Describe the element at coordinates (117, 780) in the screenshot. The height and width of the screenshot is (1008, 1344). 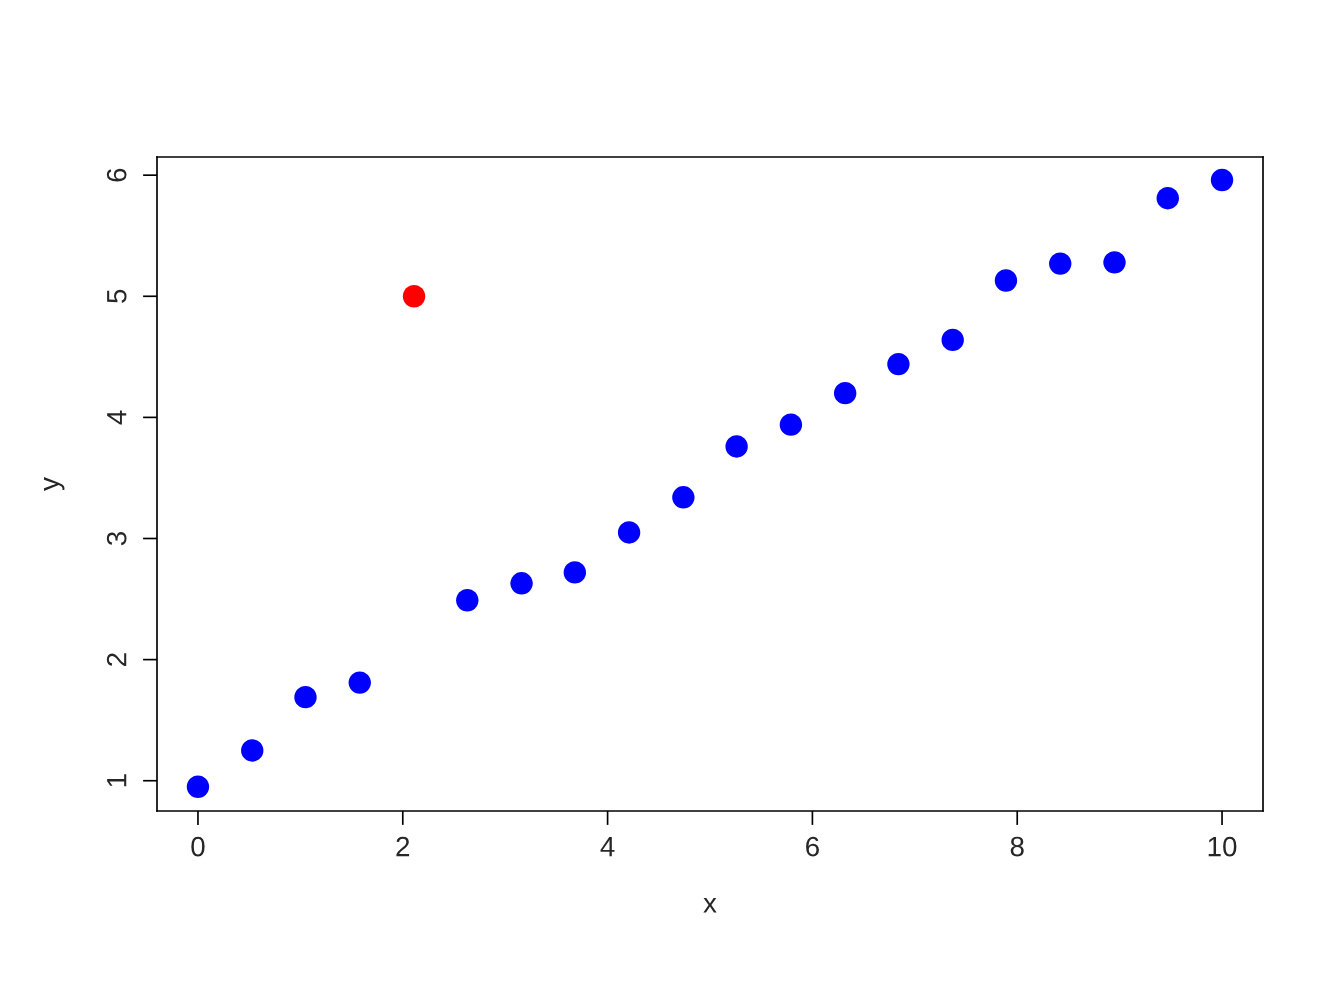
I see `y-tick-label: 1` at that location.